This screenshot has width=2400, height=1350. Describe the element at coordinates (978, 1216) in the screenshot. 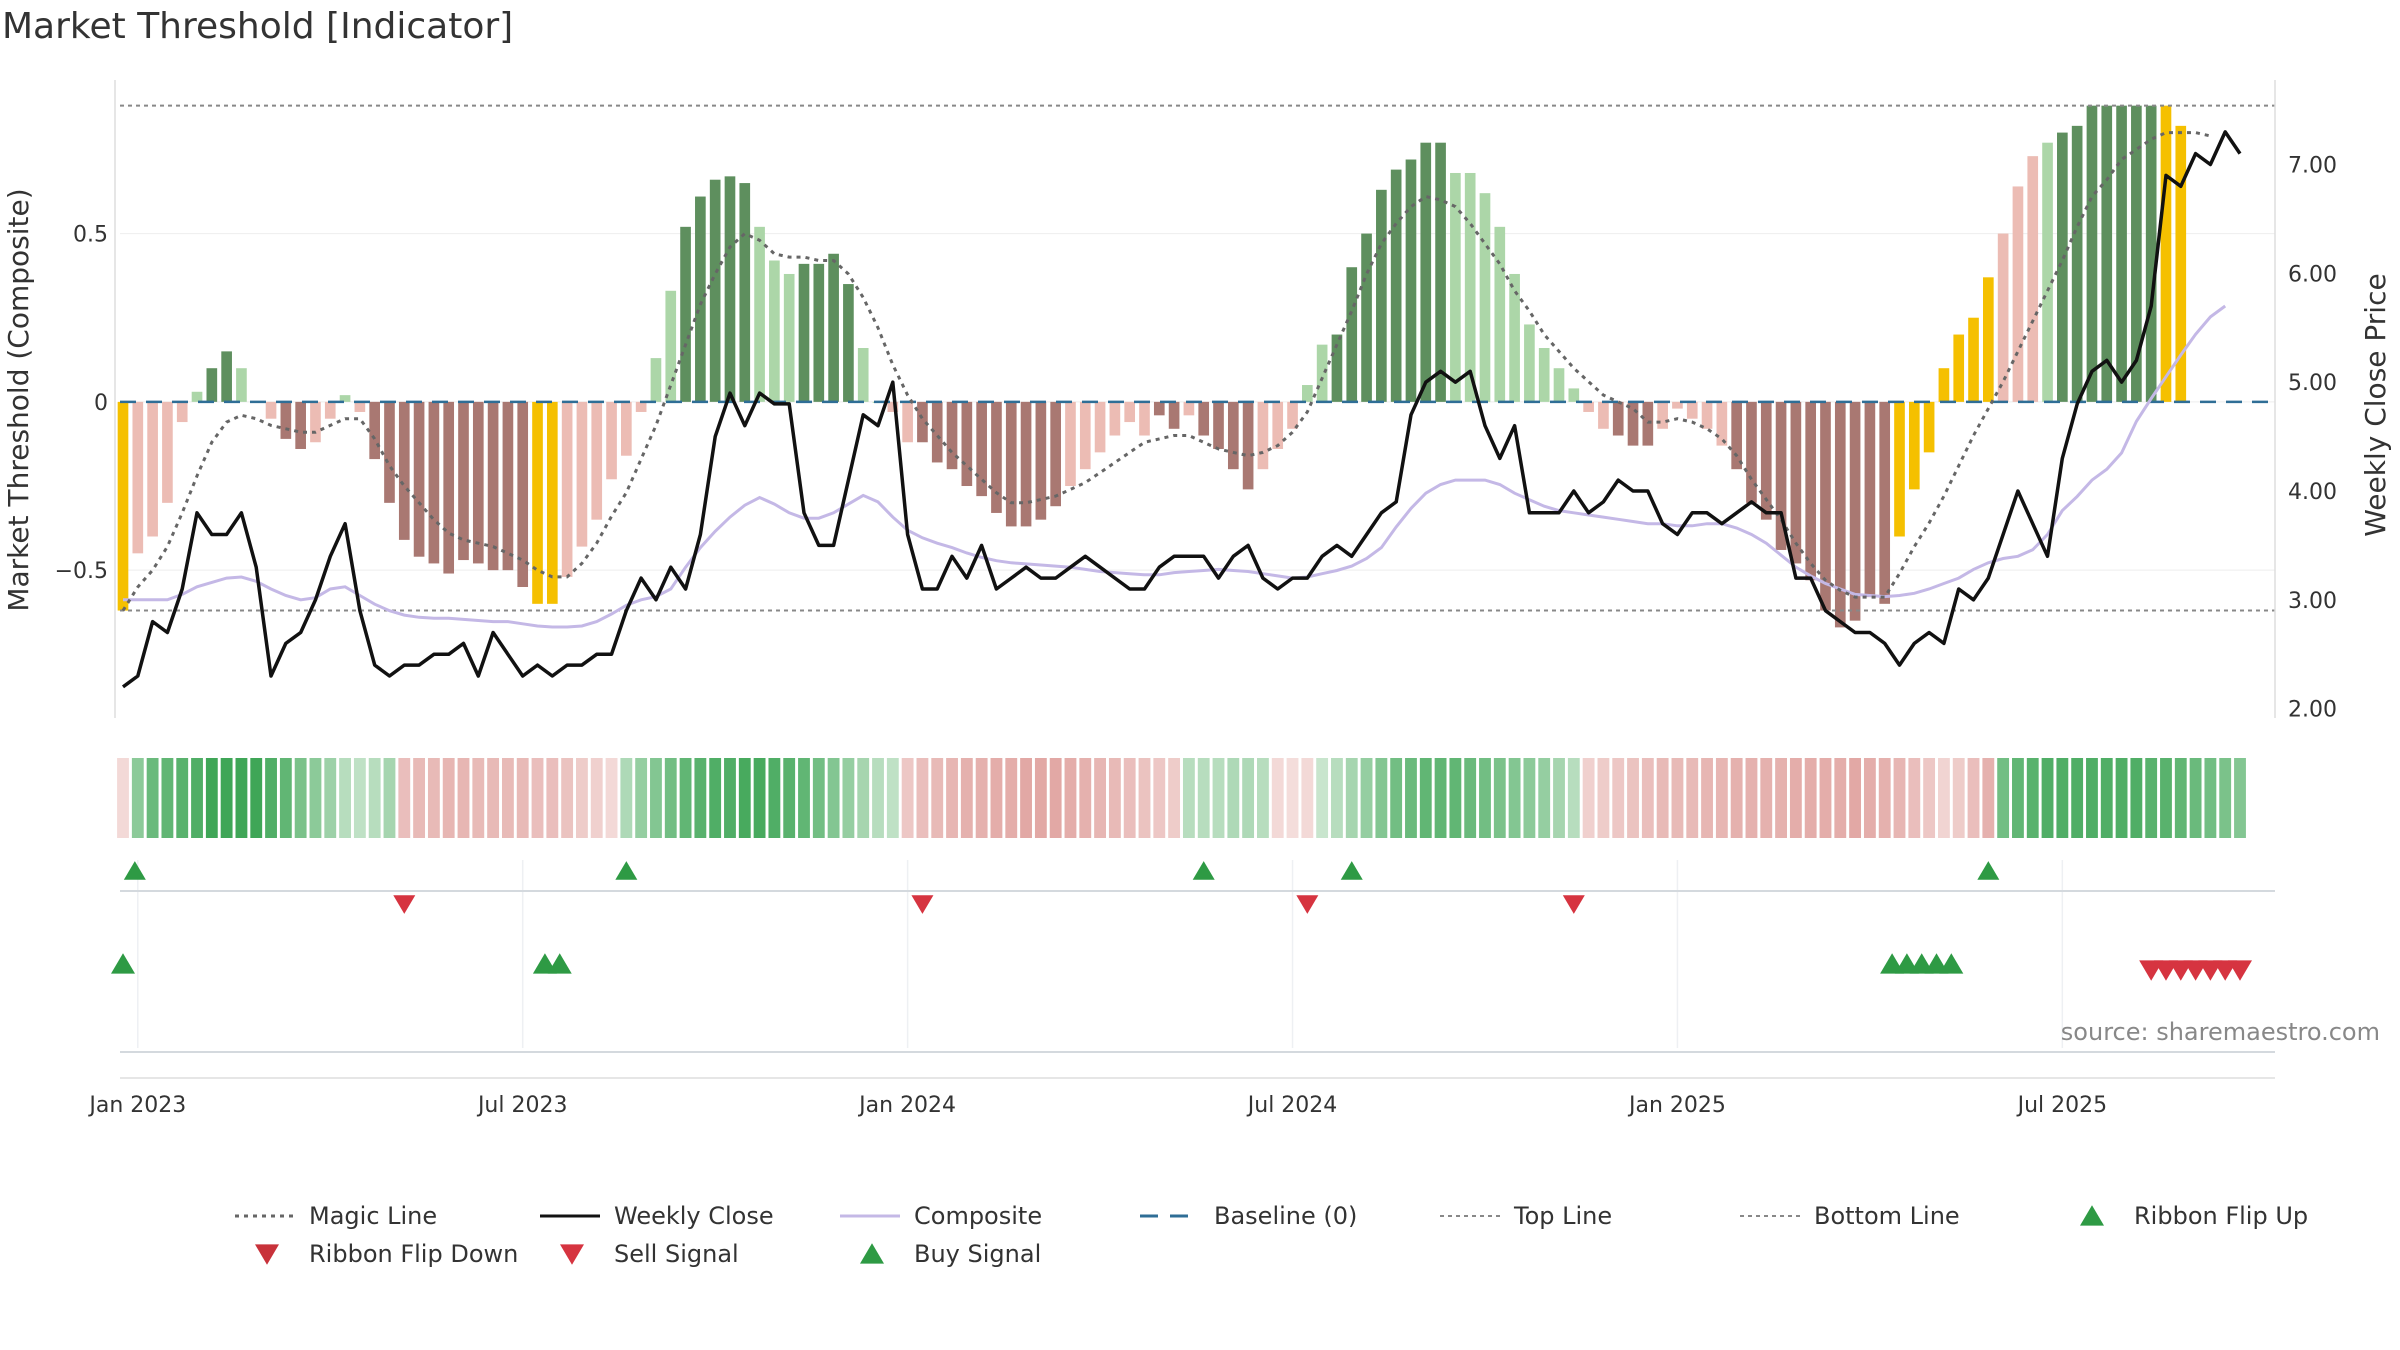

I see `legend-label: Composite` at that location.